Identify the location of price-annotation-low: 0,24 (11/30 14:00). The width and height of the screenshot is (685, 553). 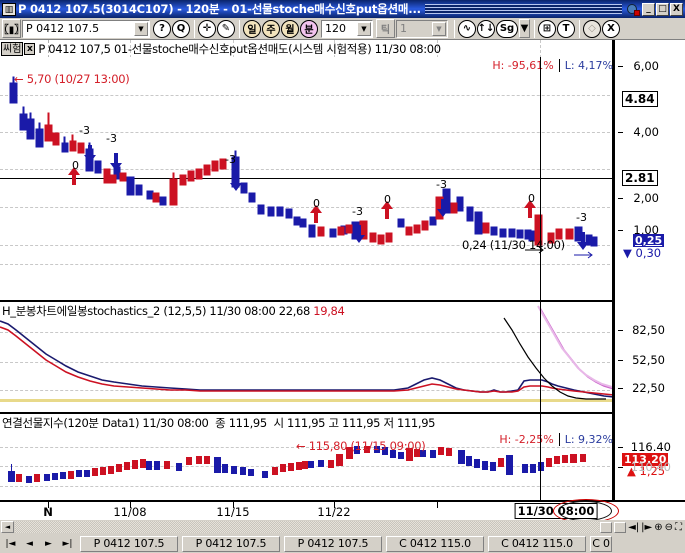
(513, 245).